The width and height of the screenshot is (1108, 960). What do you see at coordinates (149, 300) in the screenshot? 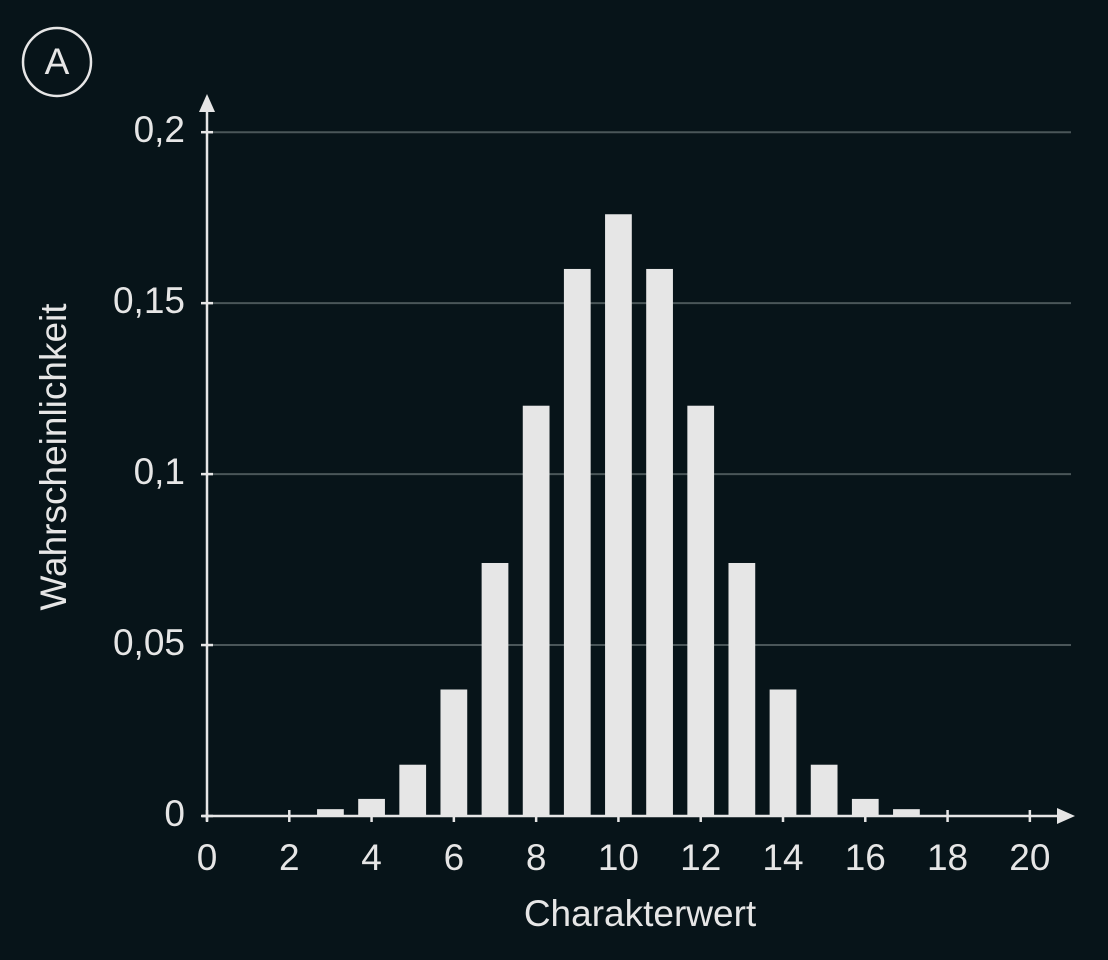
I see `y-tick-label: 0,15` at bounding box center [149, 300].